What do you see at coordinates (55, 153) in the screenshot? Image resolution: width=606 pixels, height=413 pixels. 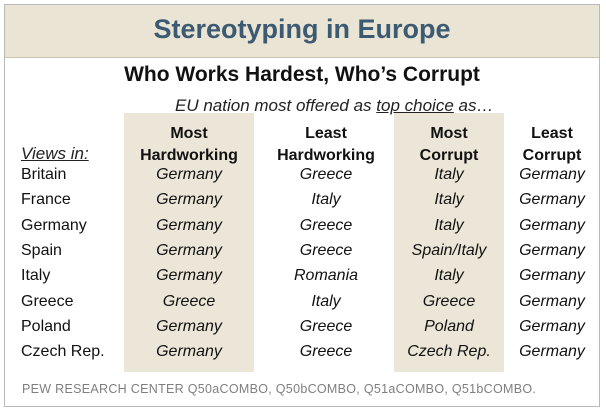 I see `views-in-label: Views in:` at bounding box center [55, 153].